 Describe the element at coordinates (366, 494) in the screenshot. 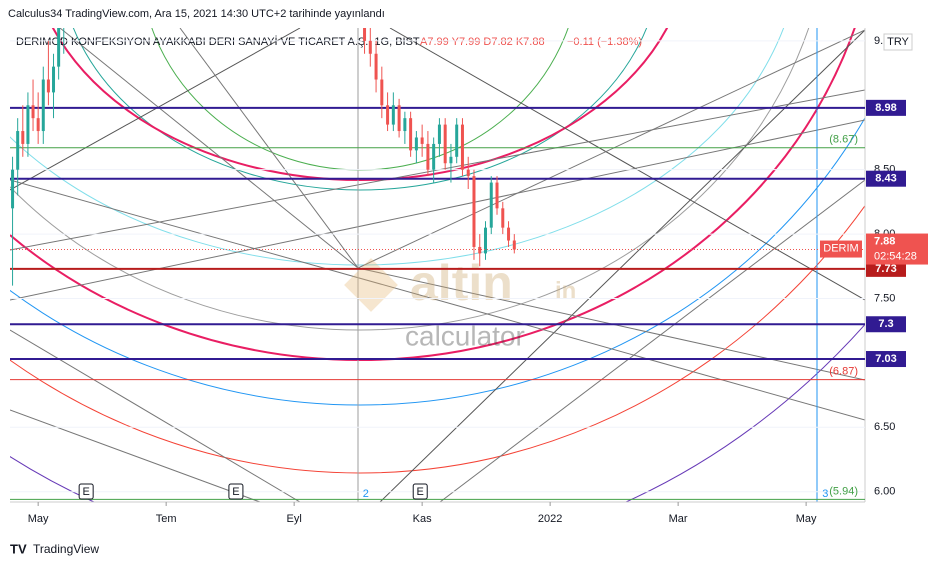

I see `wave-label: 2` at that location.